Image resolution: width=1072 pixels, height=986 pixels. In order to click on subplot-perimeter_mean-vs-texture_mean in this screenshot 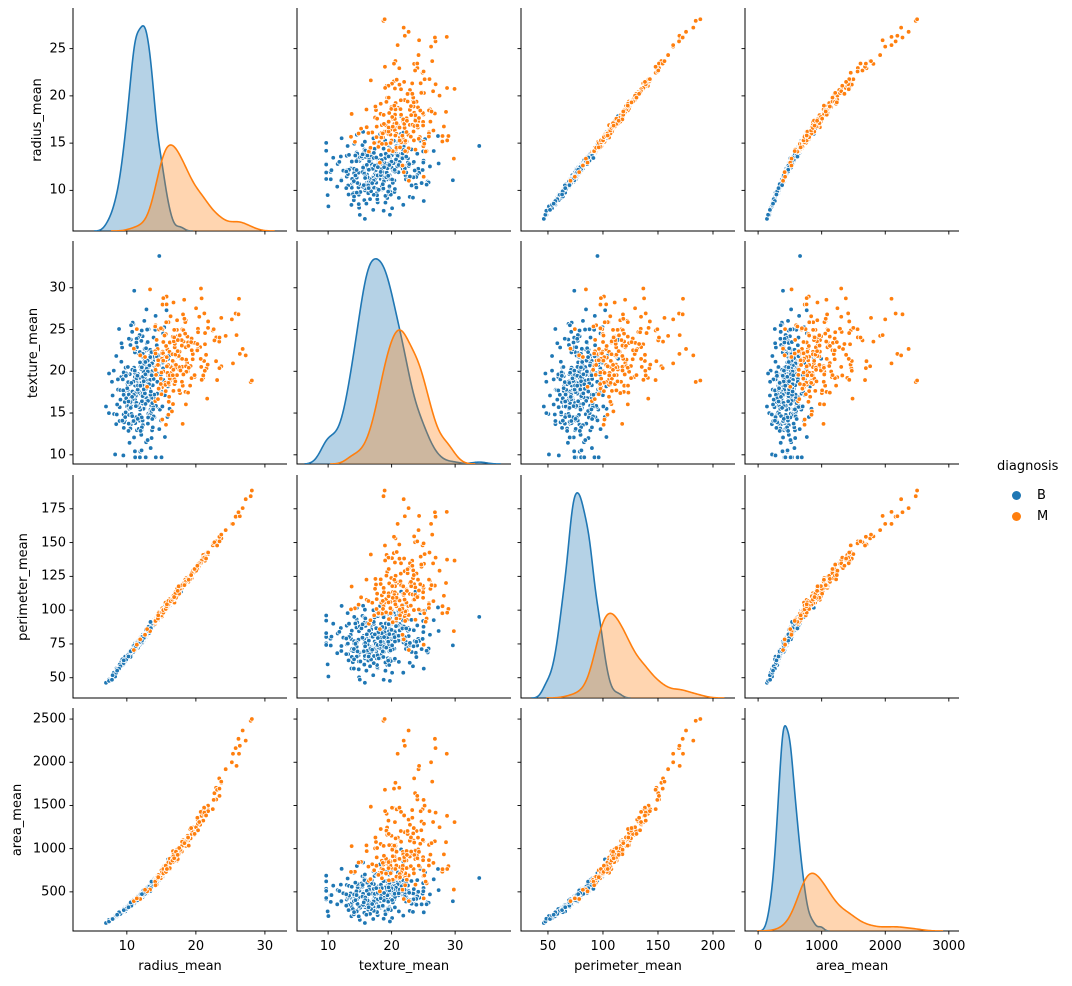, I will do `click(401, 591)`.